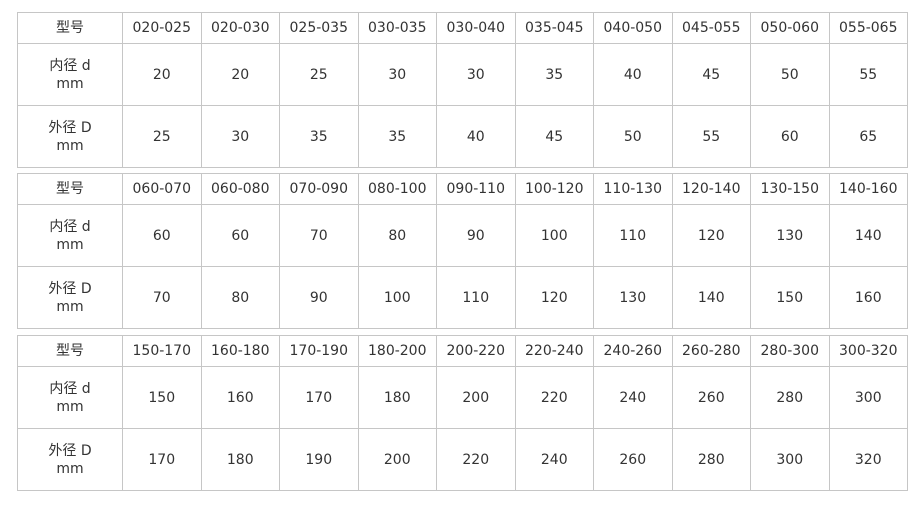 Image resolution: width=924 pixels, height=507 pixels. What do you see at coordinates (790, 136) in the screenshot?
I see `value-cell: 60` at bounding box center [790, 136].